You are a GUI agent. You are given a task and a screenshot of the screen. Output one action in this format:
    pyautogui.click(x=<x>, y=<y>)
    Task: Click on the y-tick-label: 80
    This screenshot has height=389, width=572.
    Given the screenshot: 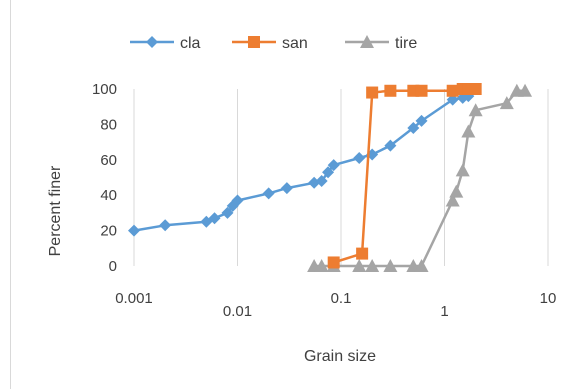 What is the action you would take?
    pyautogui.click(x=108, y=124)
    